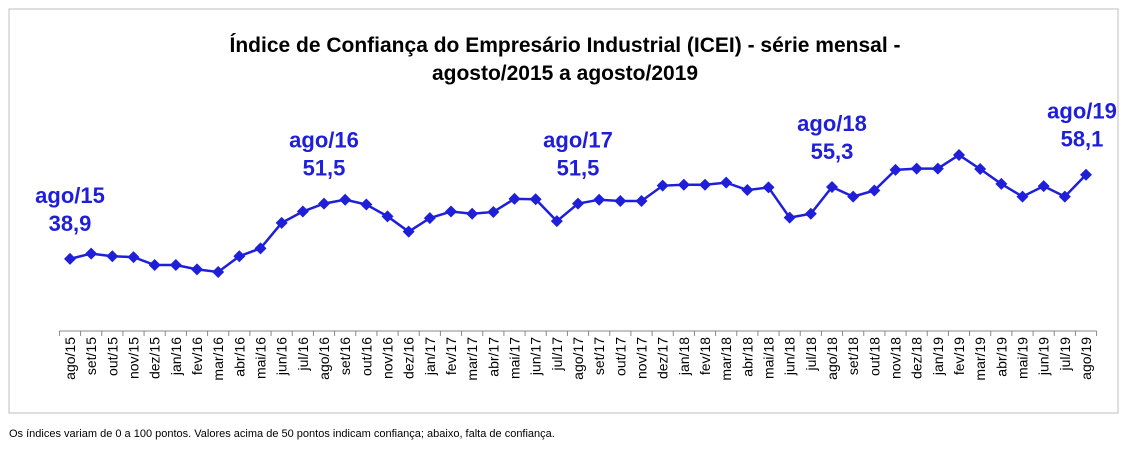 The width and height of the screenshot is (1128, 449). I want to click on x-tick-label: fev/18, so click(705, 356).